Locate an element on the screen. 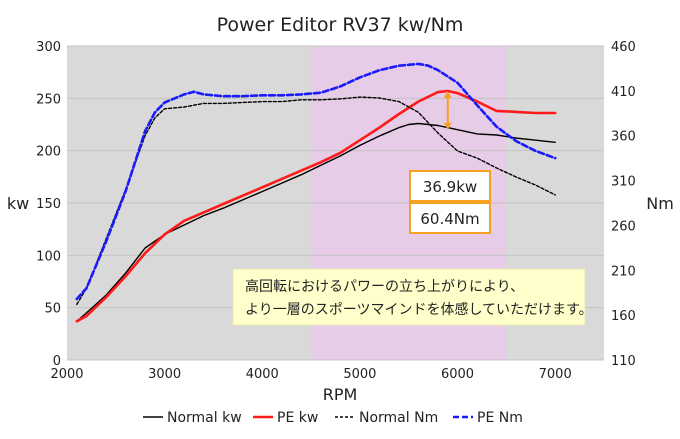 This screenshot has width=680, height=439. legend-label-2: Normal Nm is located at coordinates (398, 418).